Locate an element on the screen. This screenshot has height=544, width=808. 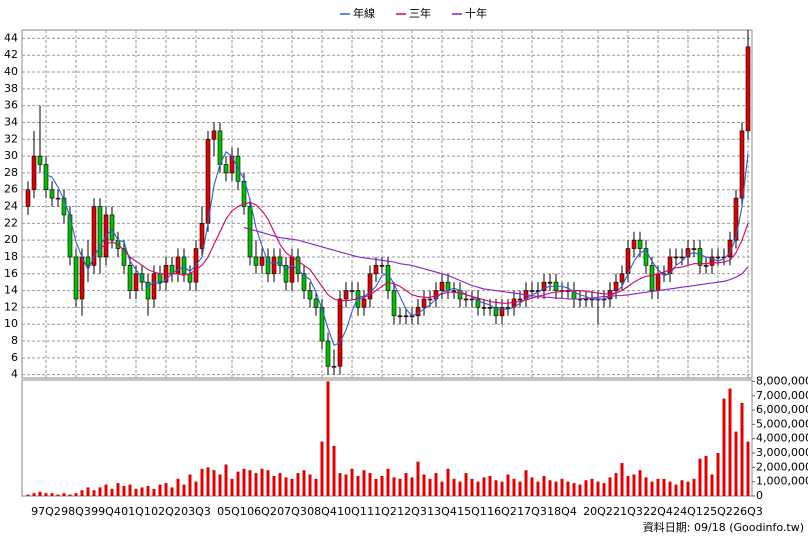
x-tick-label: 03Q3 is located at coordinates (196, 511).